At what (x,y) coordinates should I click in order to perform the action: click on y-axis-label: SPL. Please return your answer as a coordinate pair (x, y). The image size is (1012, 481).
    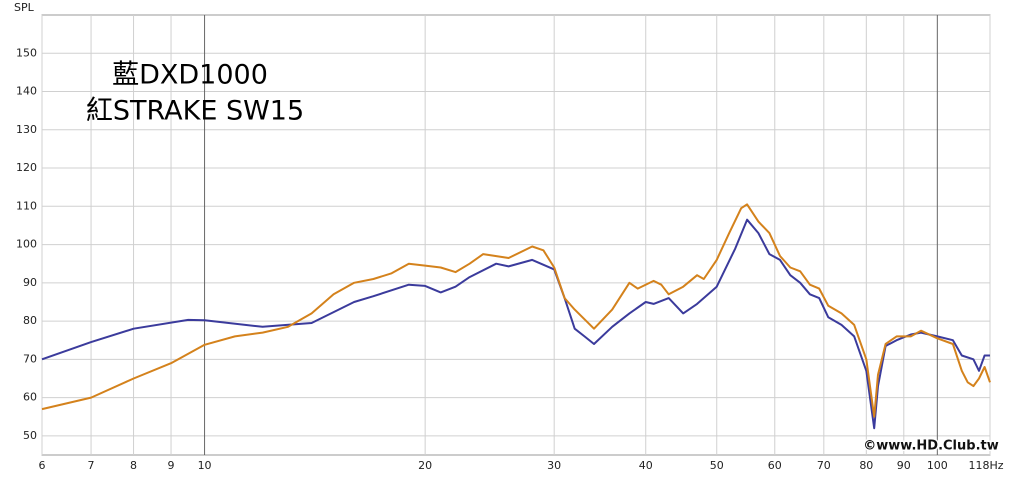
    Looking at the image, I should click on (24, 7).